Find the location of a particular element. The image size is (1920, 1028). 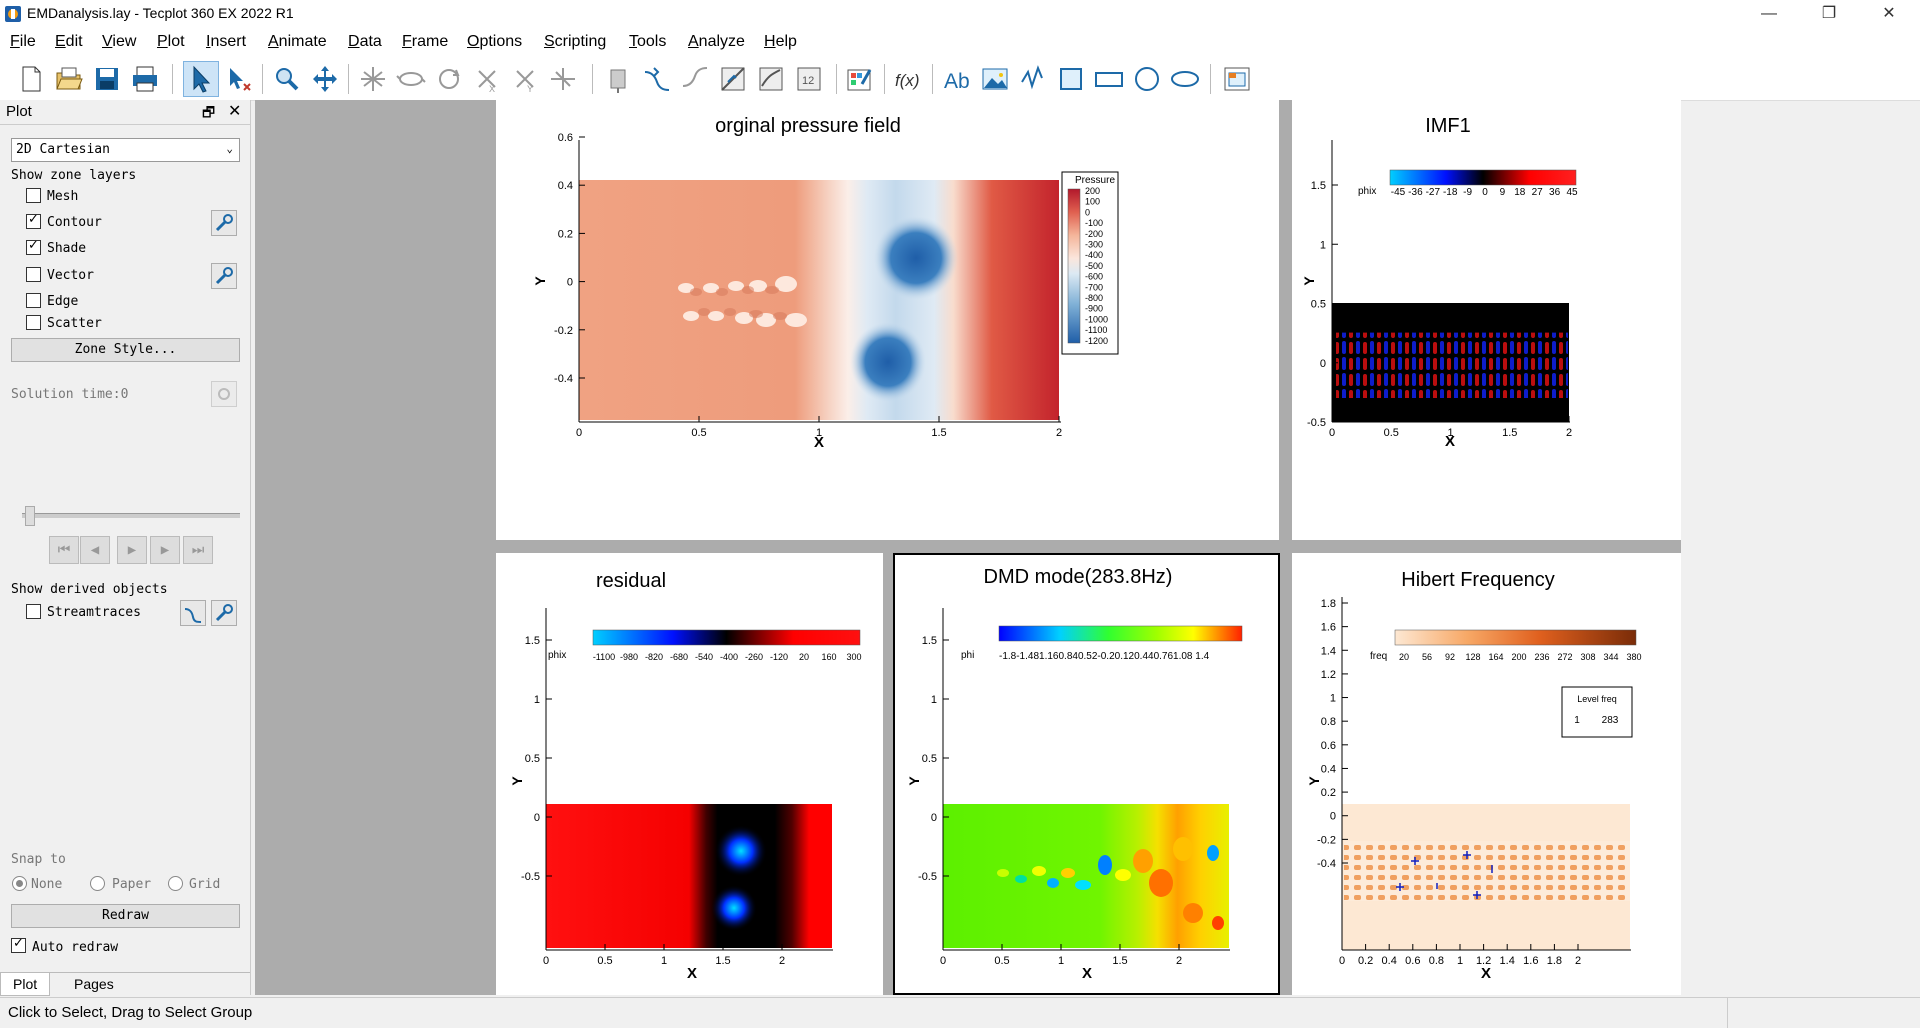

solution-time-settings-button is located at coordinates (224, 394).